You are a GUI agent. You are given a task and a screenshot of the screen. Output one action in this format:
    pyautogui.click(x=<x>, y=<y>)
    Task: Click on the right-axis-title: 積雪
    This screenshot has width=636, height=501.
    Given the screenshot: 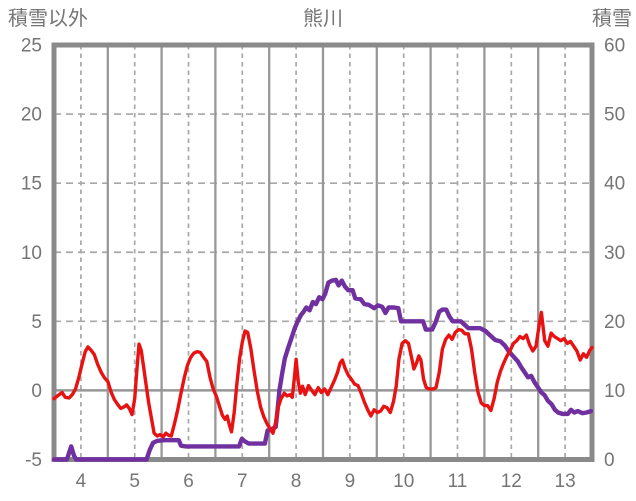 What is the action you would take?
    pyautogui.click(x=612, y=19)
    